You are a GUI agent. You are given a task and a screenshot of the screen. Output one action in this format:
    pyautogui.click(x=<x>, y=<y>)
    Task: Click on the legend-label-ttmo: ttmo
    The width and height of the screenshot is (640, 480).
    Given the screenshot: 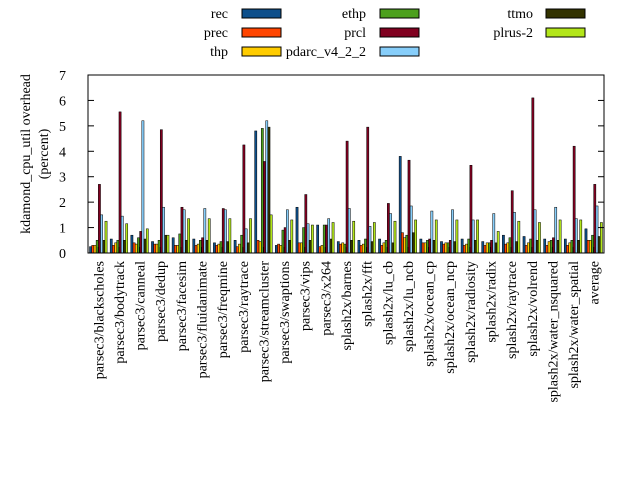 What is the action you would take?
    pyautogui.click(x=520, y=14)
    